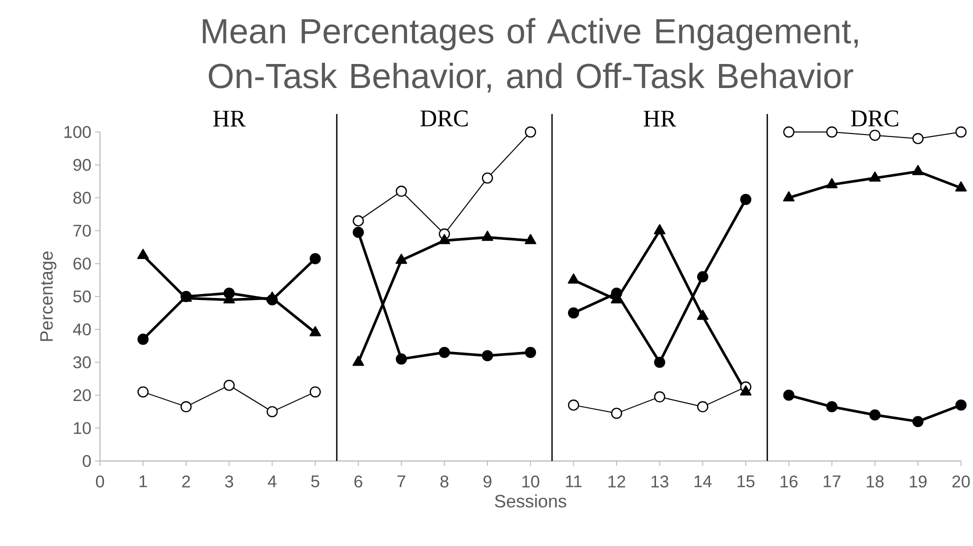 This screenshot has height=546, width=973. What do you see at coordinates (82, 198) in the screenshot?
I see `y-tick-label: 80` at bounding box center [82, 198].